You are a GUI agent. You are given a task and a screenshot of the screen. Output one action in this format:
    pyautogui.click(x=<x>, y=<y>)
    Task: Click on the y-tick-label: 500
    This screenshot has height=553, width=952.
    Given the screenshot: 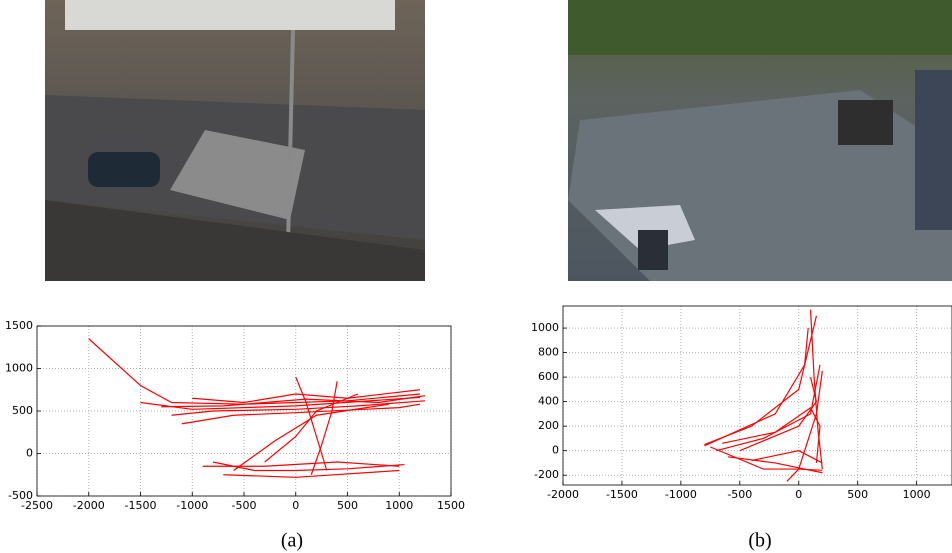 What is the action you would take?
    pyautogui.click(x=22, y=410)
    